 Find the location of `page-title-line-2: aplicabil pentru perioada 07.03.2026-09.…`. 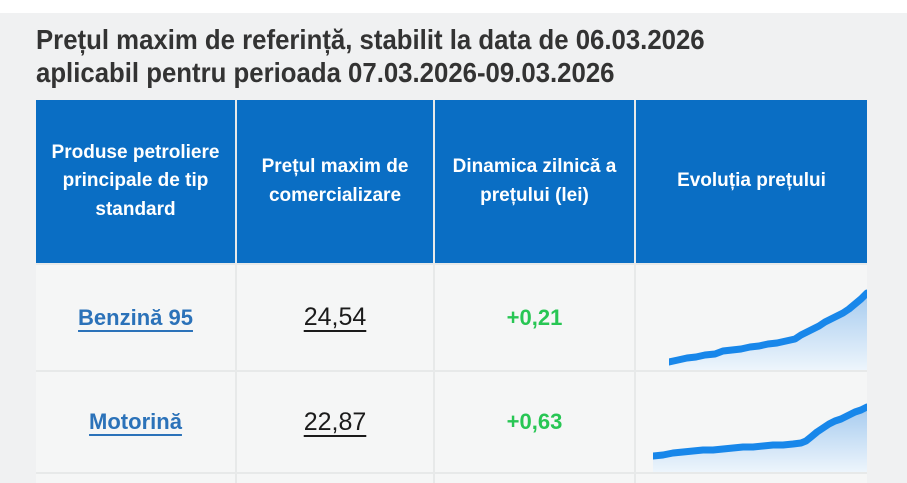

page-title-line-2: aplicabil pentru perioada 07.03.2026-09.… is located at coordinates (325, 72).